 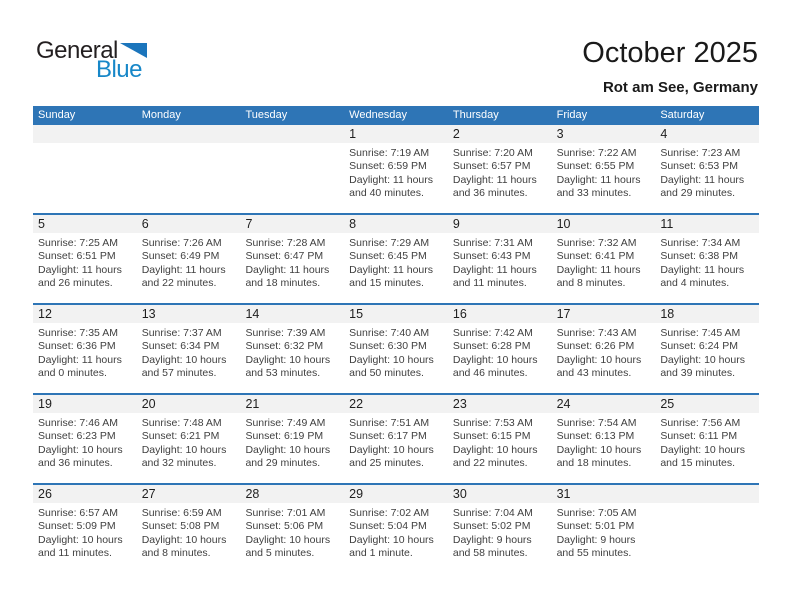 I want to click on daylight-text: Daylight: 11 hours and 40 minutes., so click(x=391, y=186).